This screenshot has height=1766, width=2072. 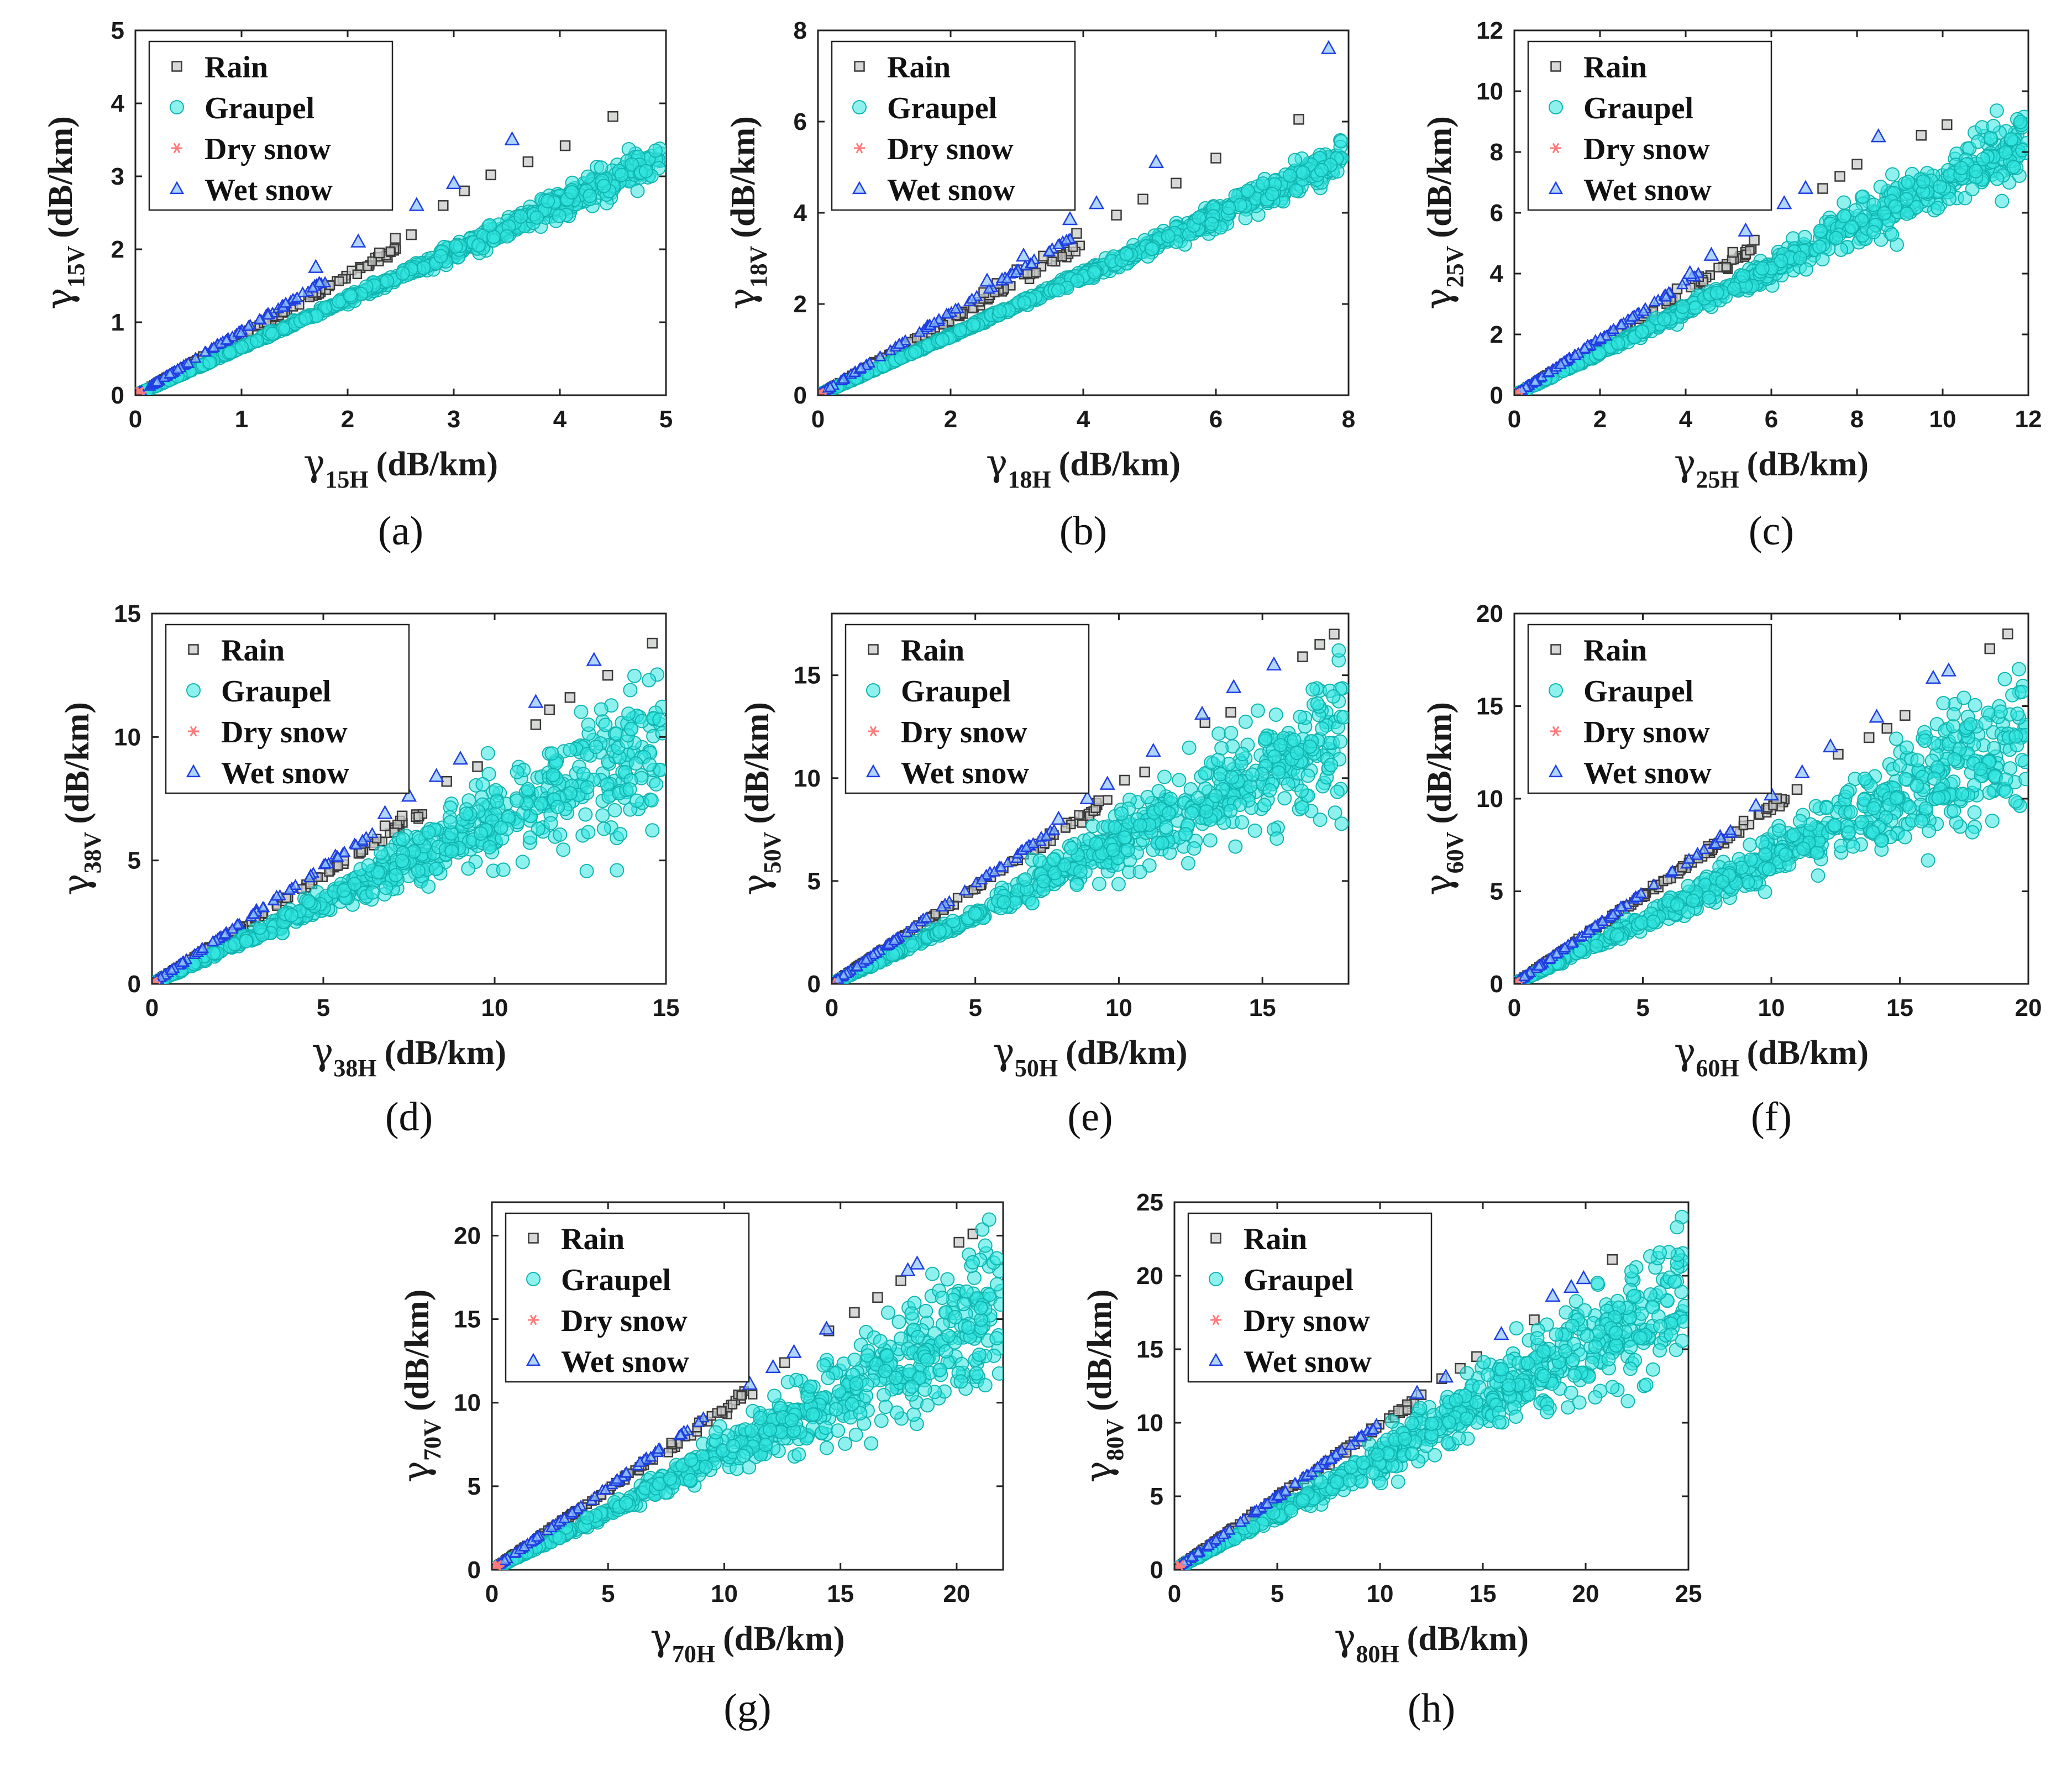 I want to click on legend-label-rain: Rain, so click(x=253, y=650).